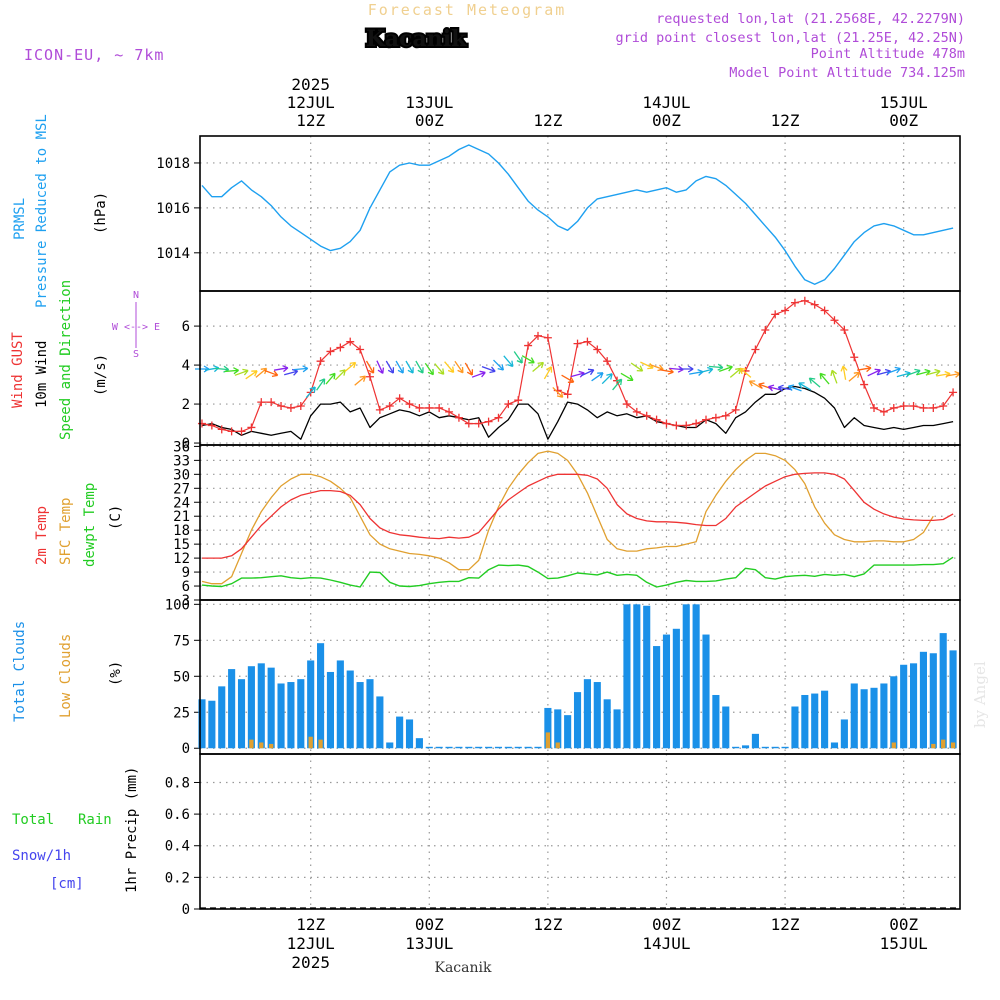  Describe the element at coordinates (577, 412) in the screenshot. I see `wind-10m-line` at that location.